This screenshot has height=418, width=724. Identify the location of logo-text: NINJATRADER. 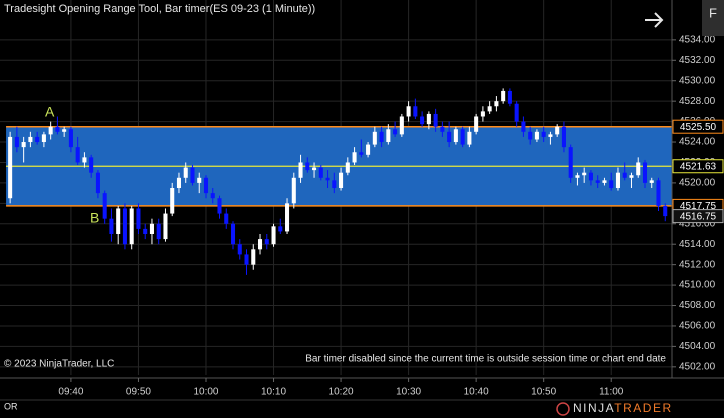
(623, 408).